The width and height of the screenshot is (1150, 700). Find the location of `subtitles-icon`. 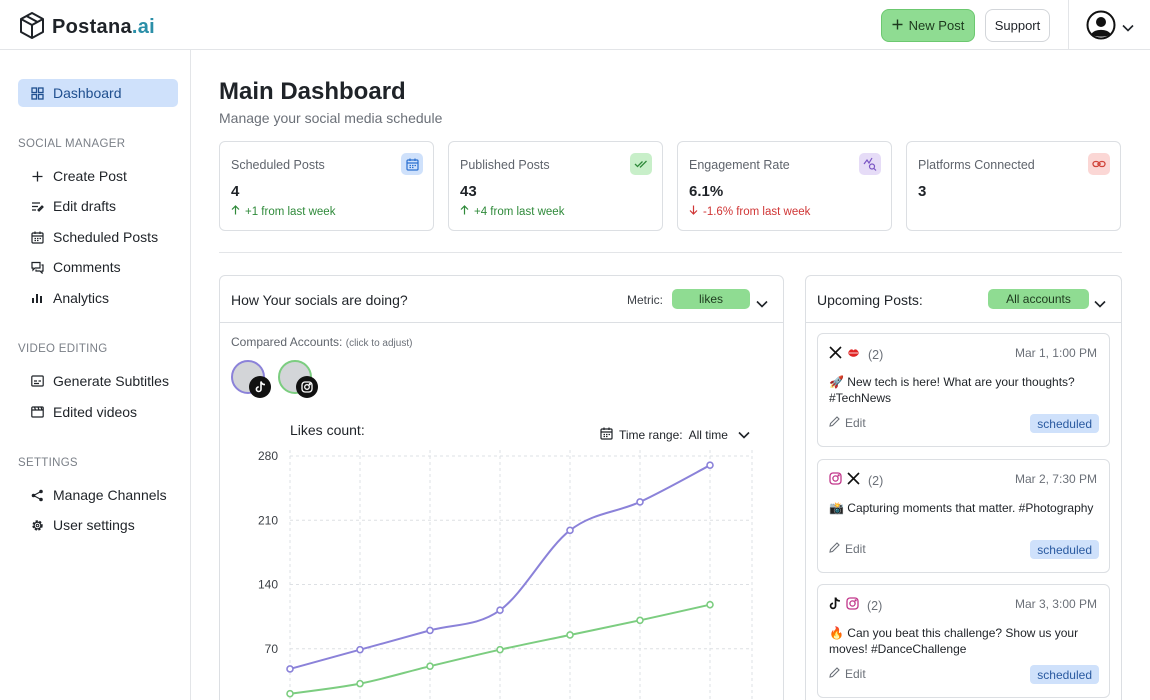

subtitles-icon is located at coordinates (37, 381).